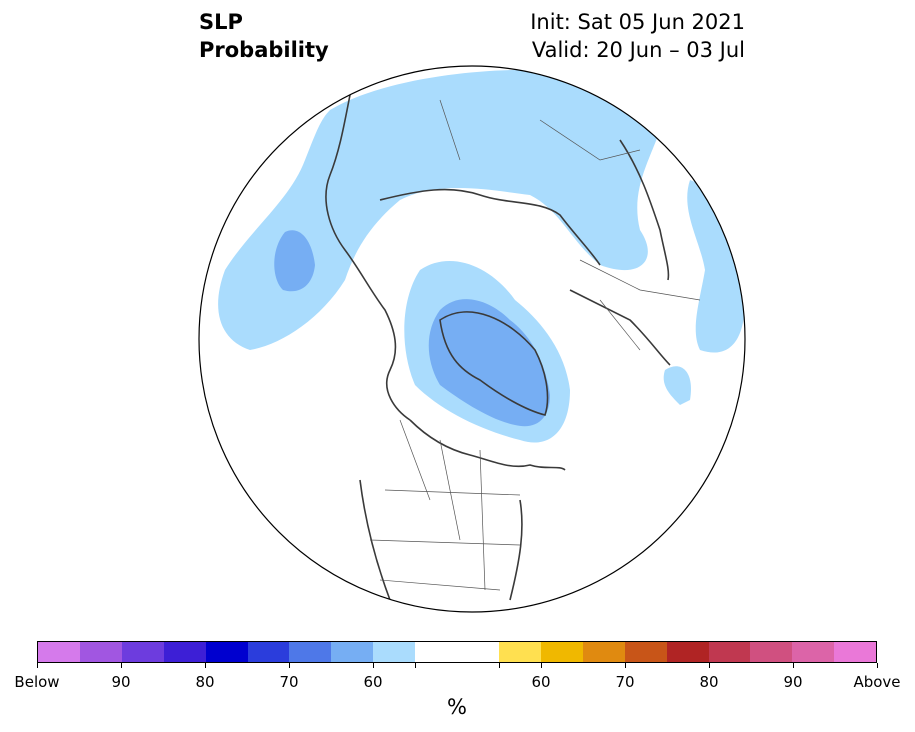 The width and height of the screenshot is (915, 732). I want to click on prob-region-50-60-small, so click(677, 385).